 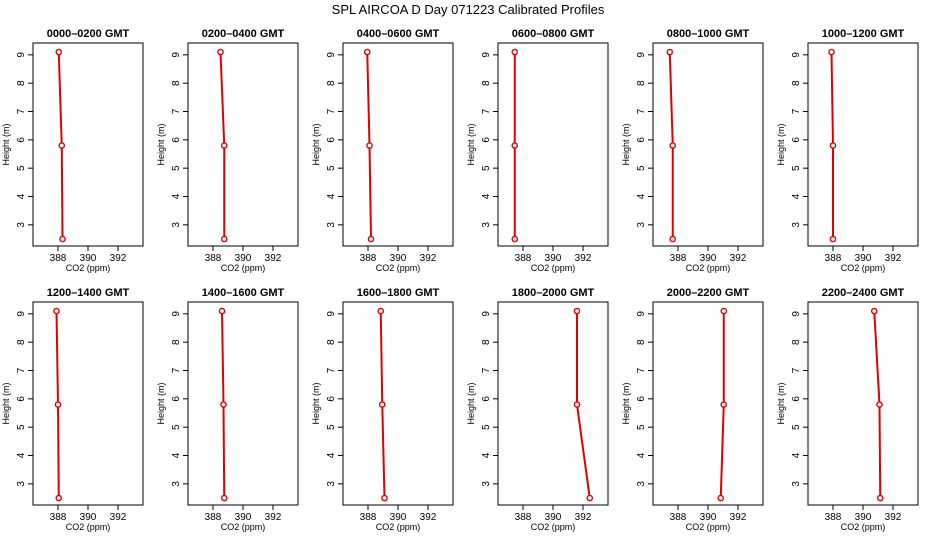 I want to click on panel-title: 0000–0200 GMT, so click(x=88, y=34).